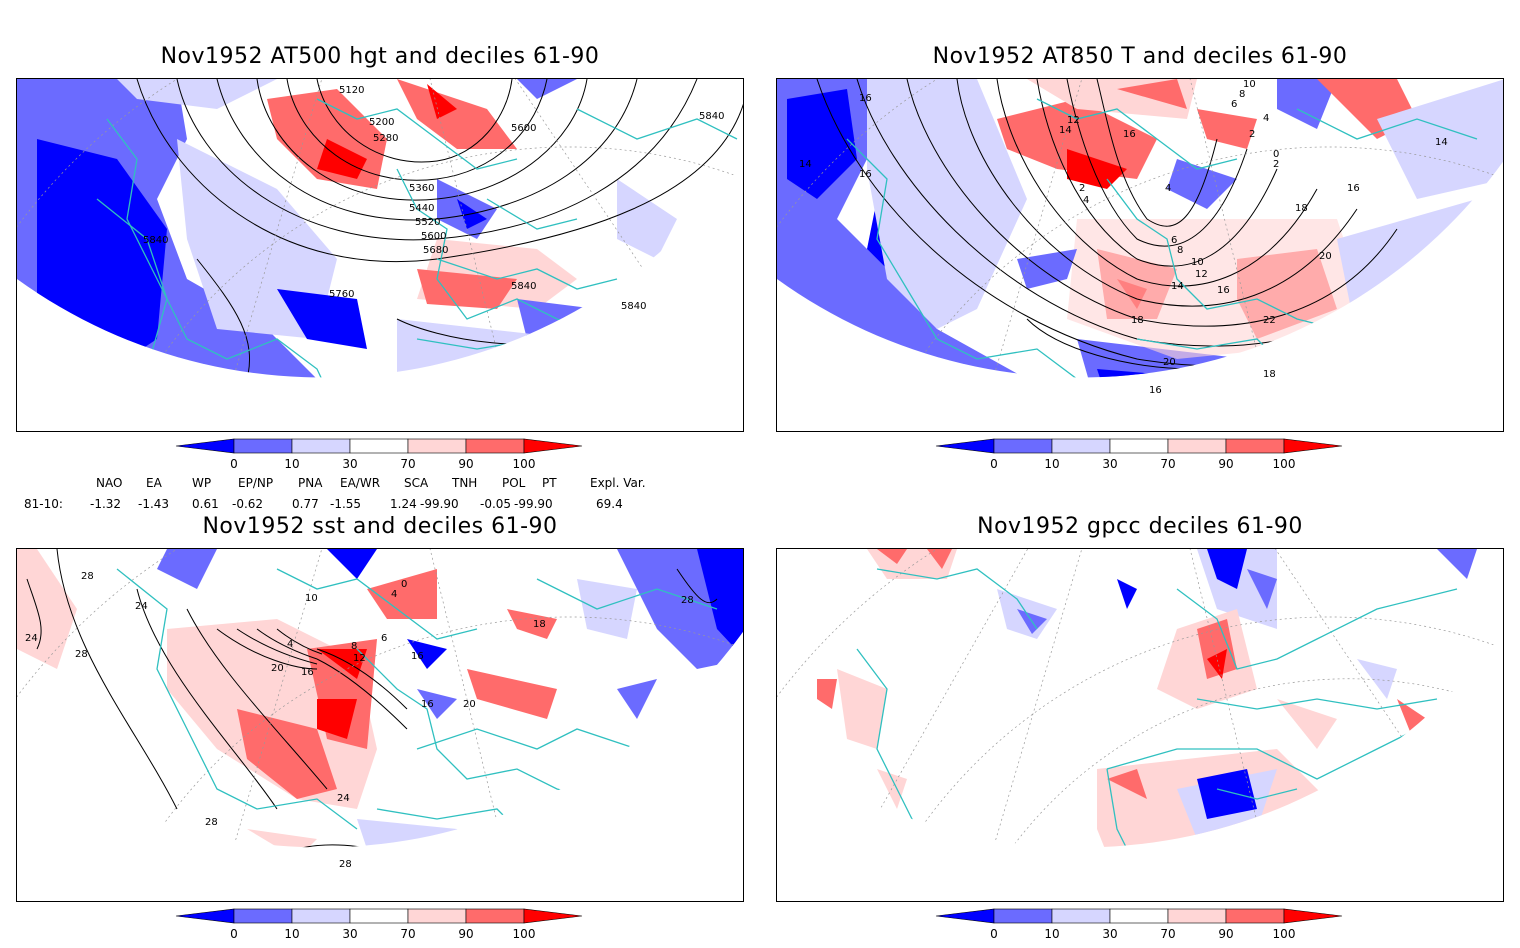 The image size is (1520, 948). What do you see at coordinates (523, 128) in the screenshot?
I see `contour-label: 5600` at bounding box center [523, 128].